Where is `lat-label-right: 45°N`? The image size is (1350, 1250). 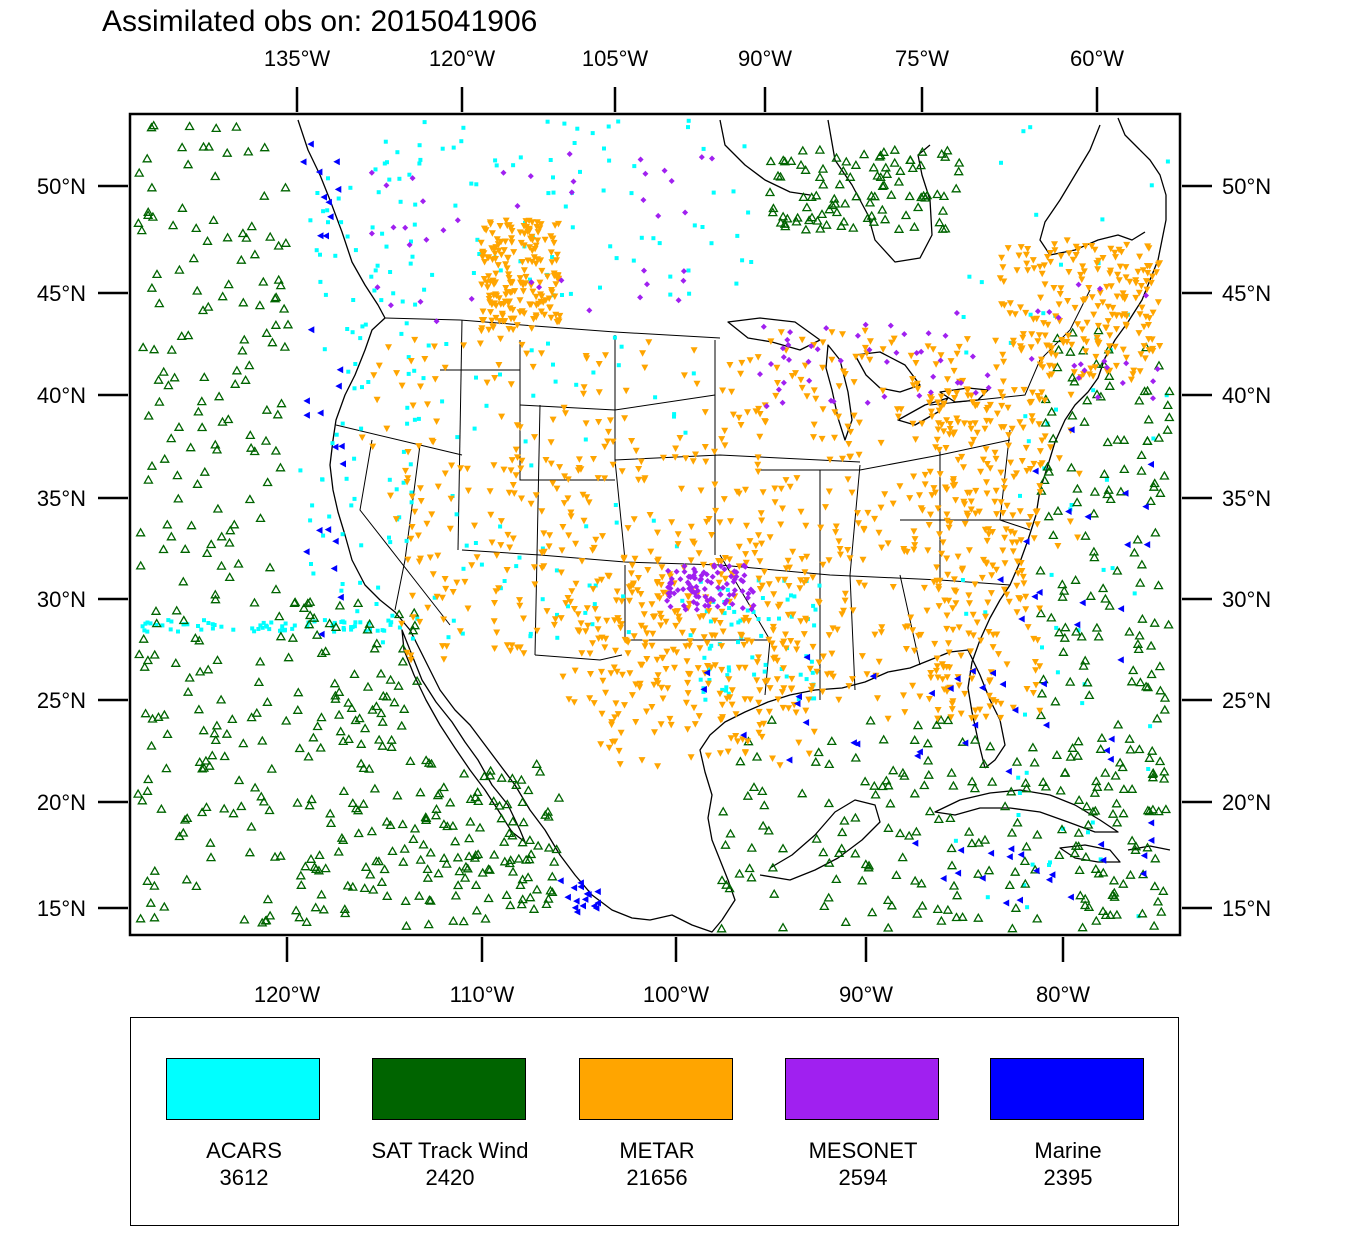 lat-label-right: 45°N is located at coordinates (1246, 293).